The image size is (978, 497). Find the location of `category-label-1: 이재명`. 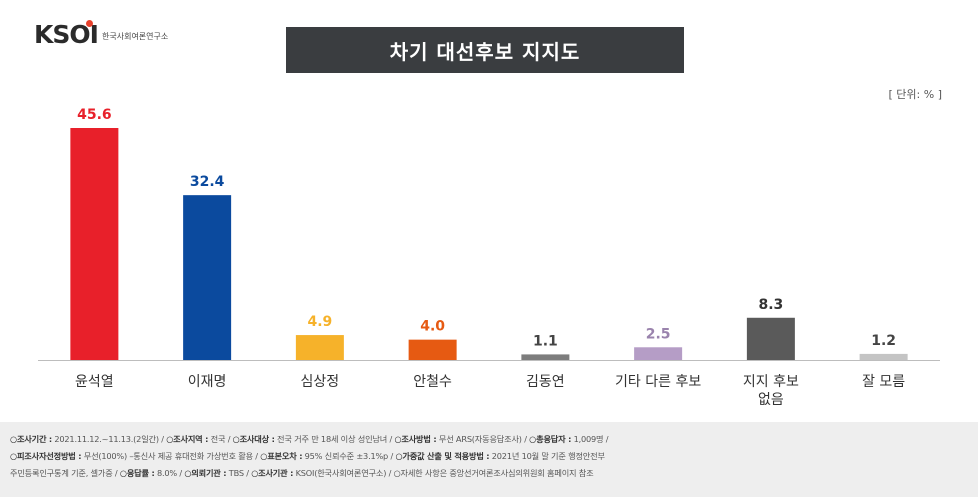

category-label-1: 이재명 is located at coordinates (207, 382).